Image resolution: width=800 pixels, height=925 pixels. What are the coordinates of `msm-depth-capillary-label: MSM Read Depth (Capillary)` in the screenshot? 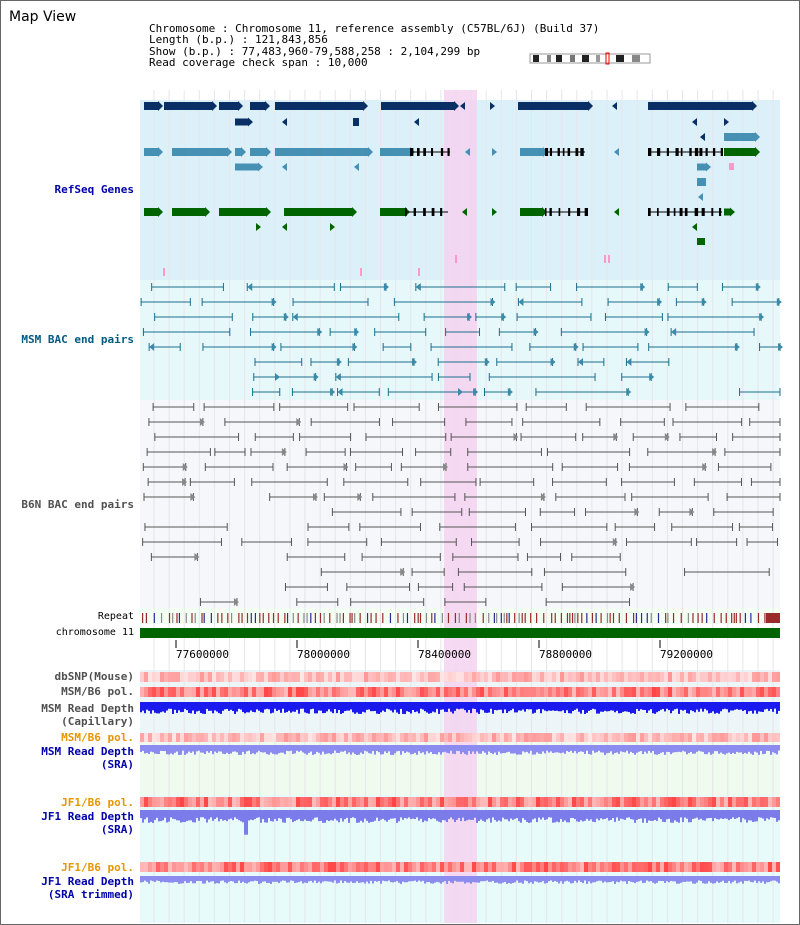 It's located at (87, 715).